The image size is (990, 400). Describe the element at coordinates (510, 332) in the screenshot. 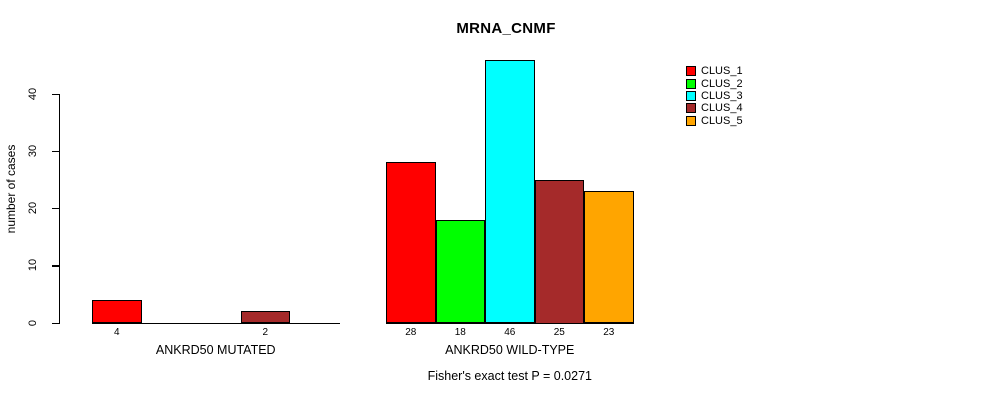

I see `bar-value-label: 46` at that location.